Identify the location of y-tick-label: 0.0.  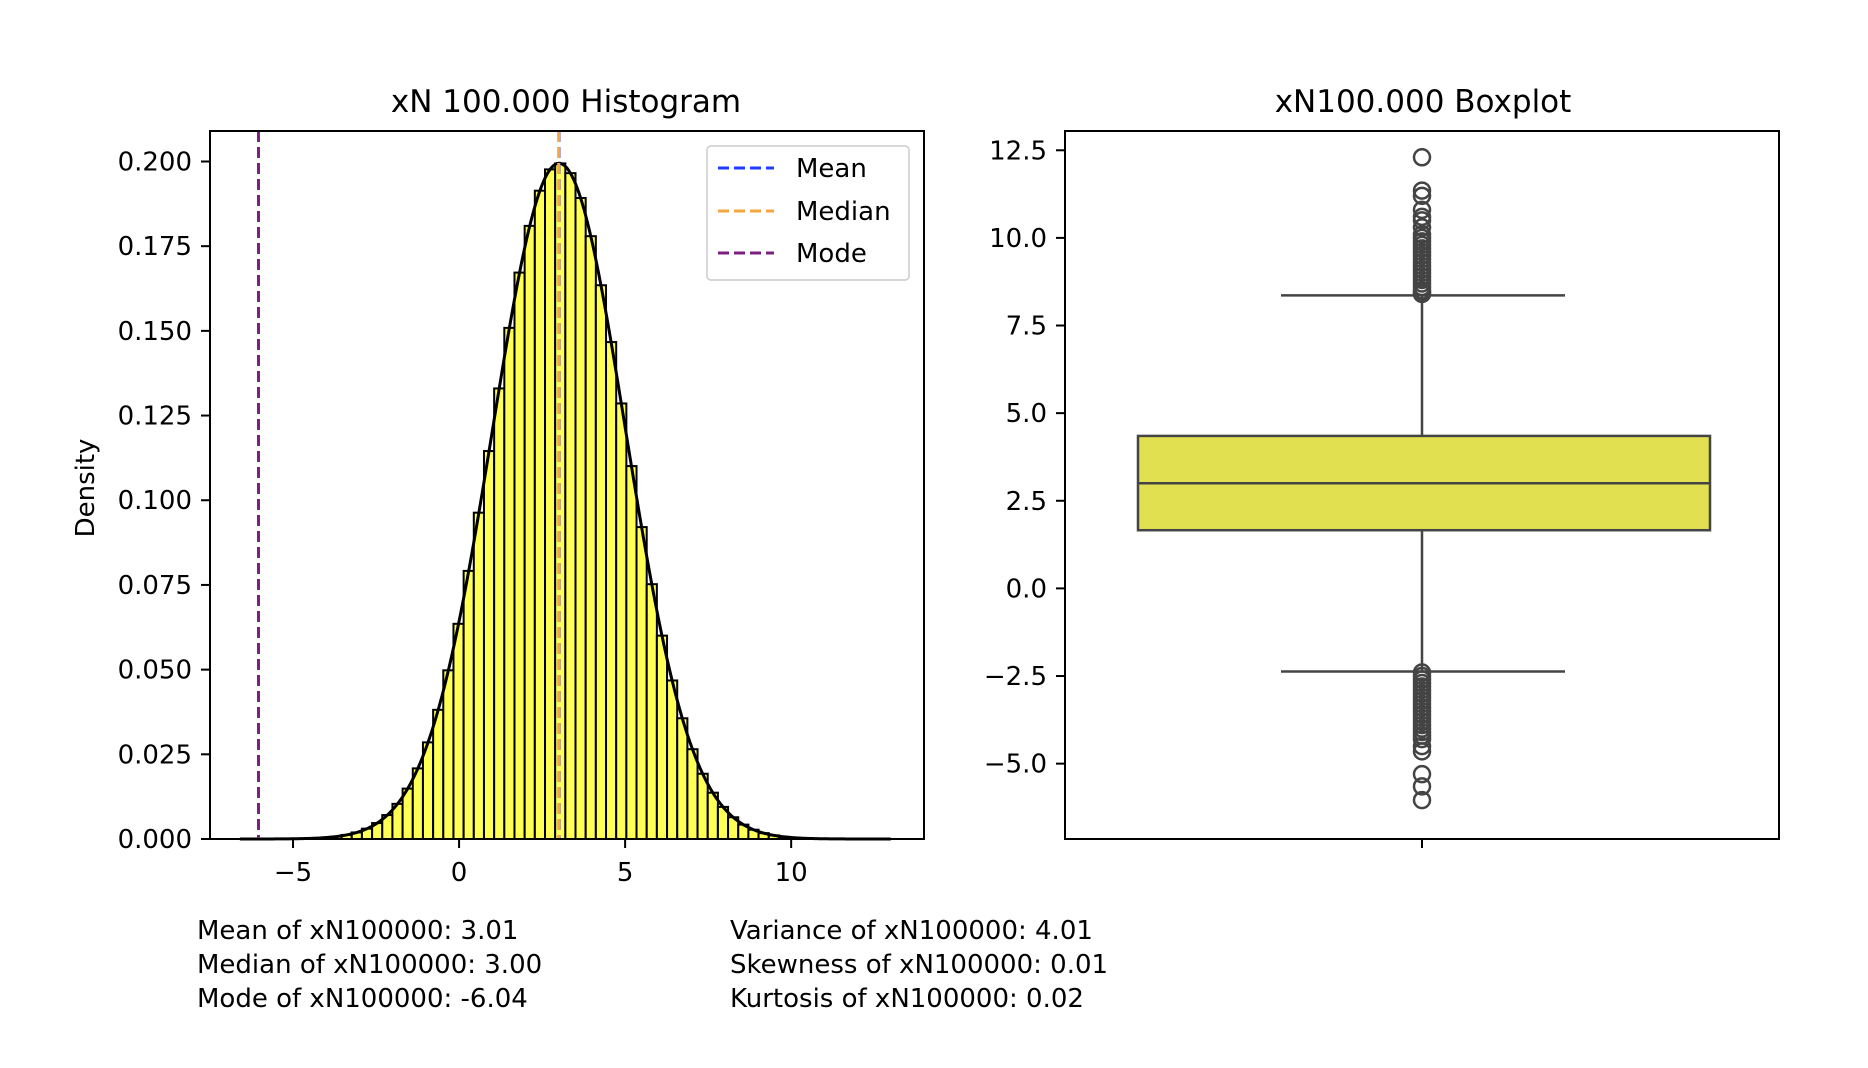
(1026, 589).